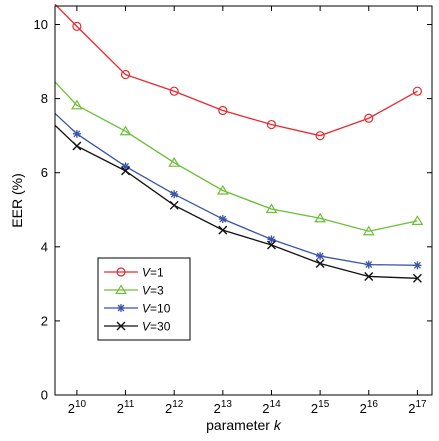 This screenshot has height=441, width=439. Describe the element at coordinates (160, 327) in the screenshot. I see `legend-value: =30` at that location.